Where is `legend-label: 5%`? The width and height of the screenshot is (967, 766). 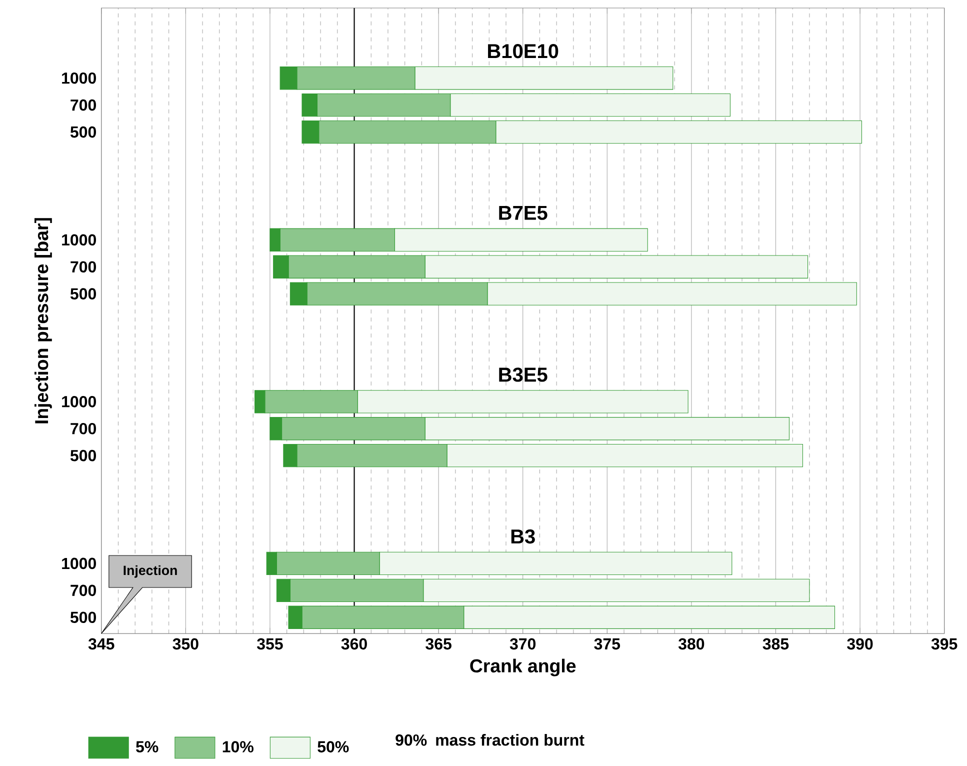 legend-label: 5% is located at coordinates (147, 747).